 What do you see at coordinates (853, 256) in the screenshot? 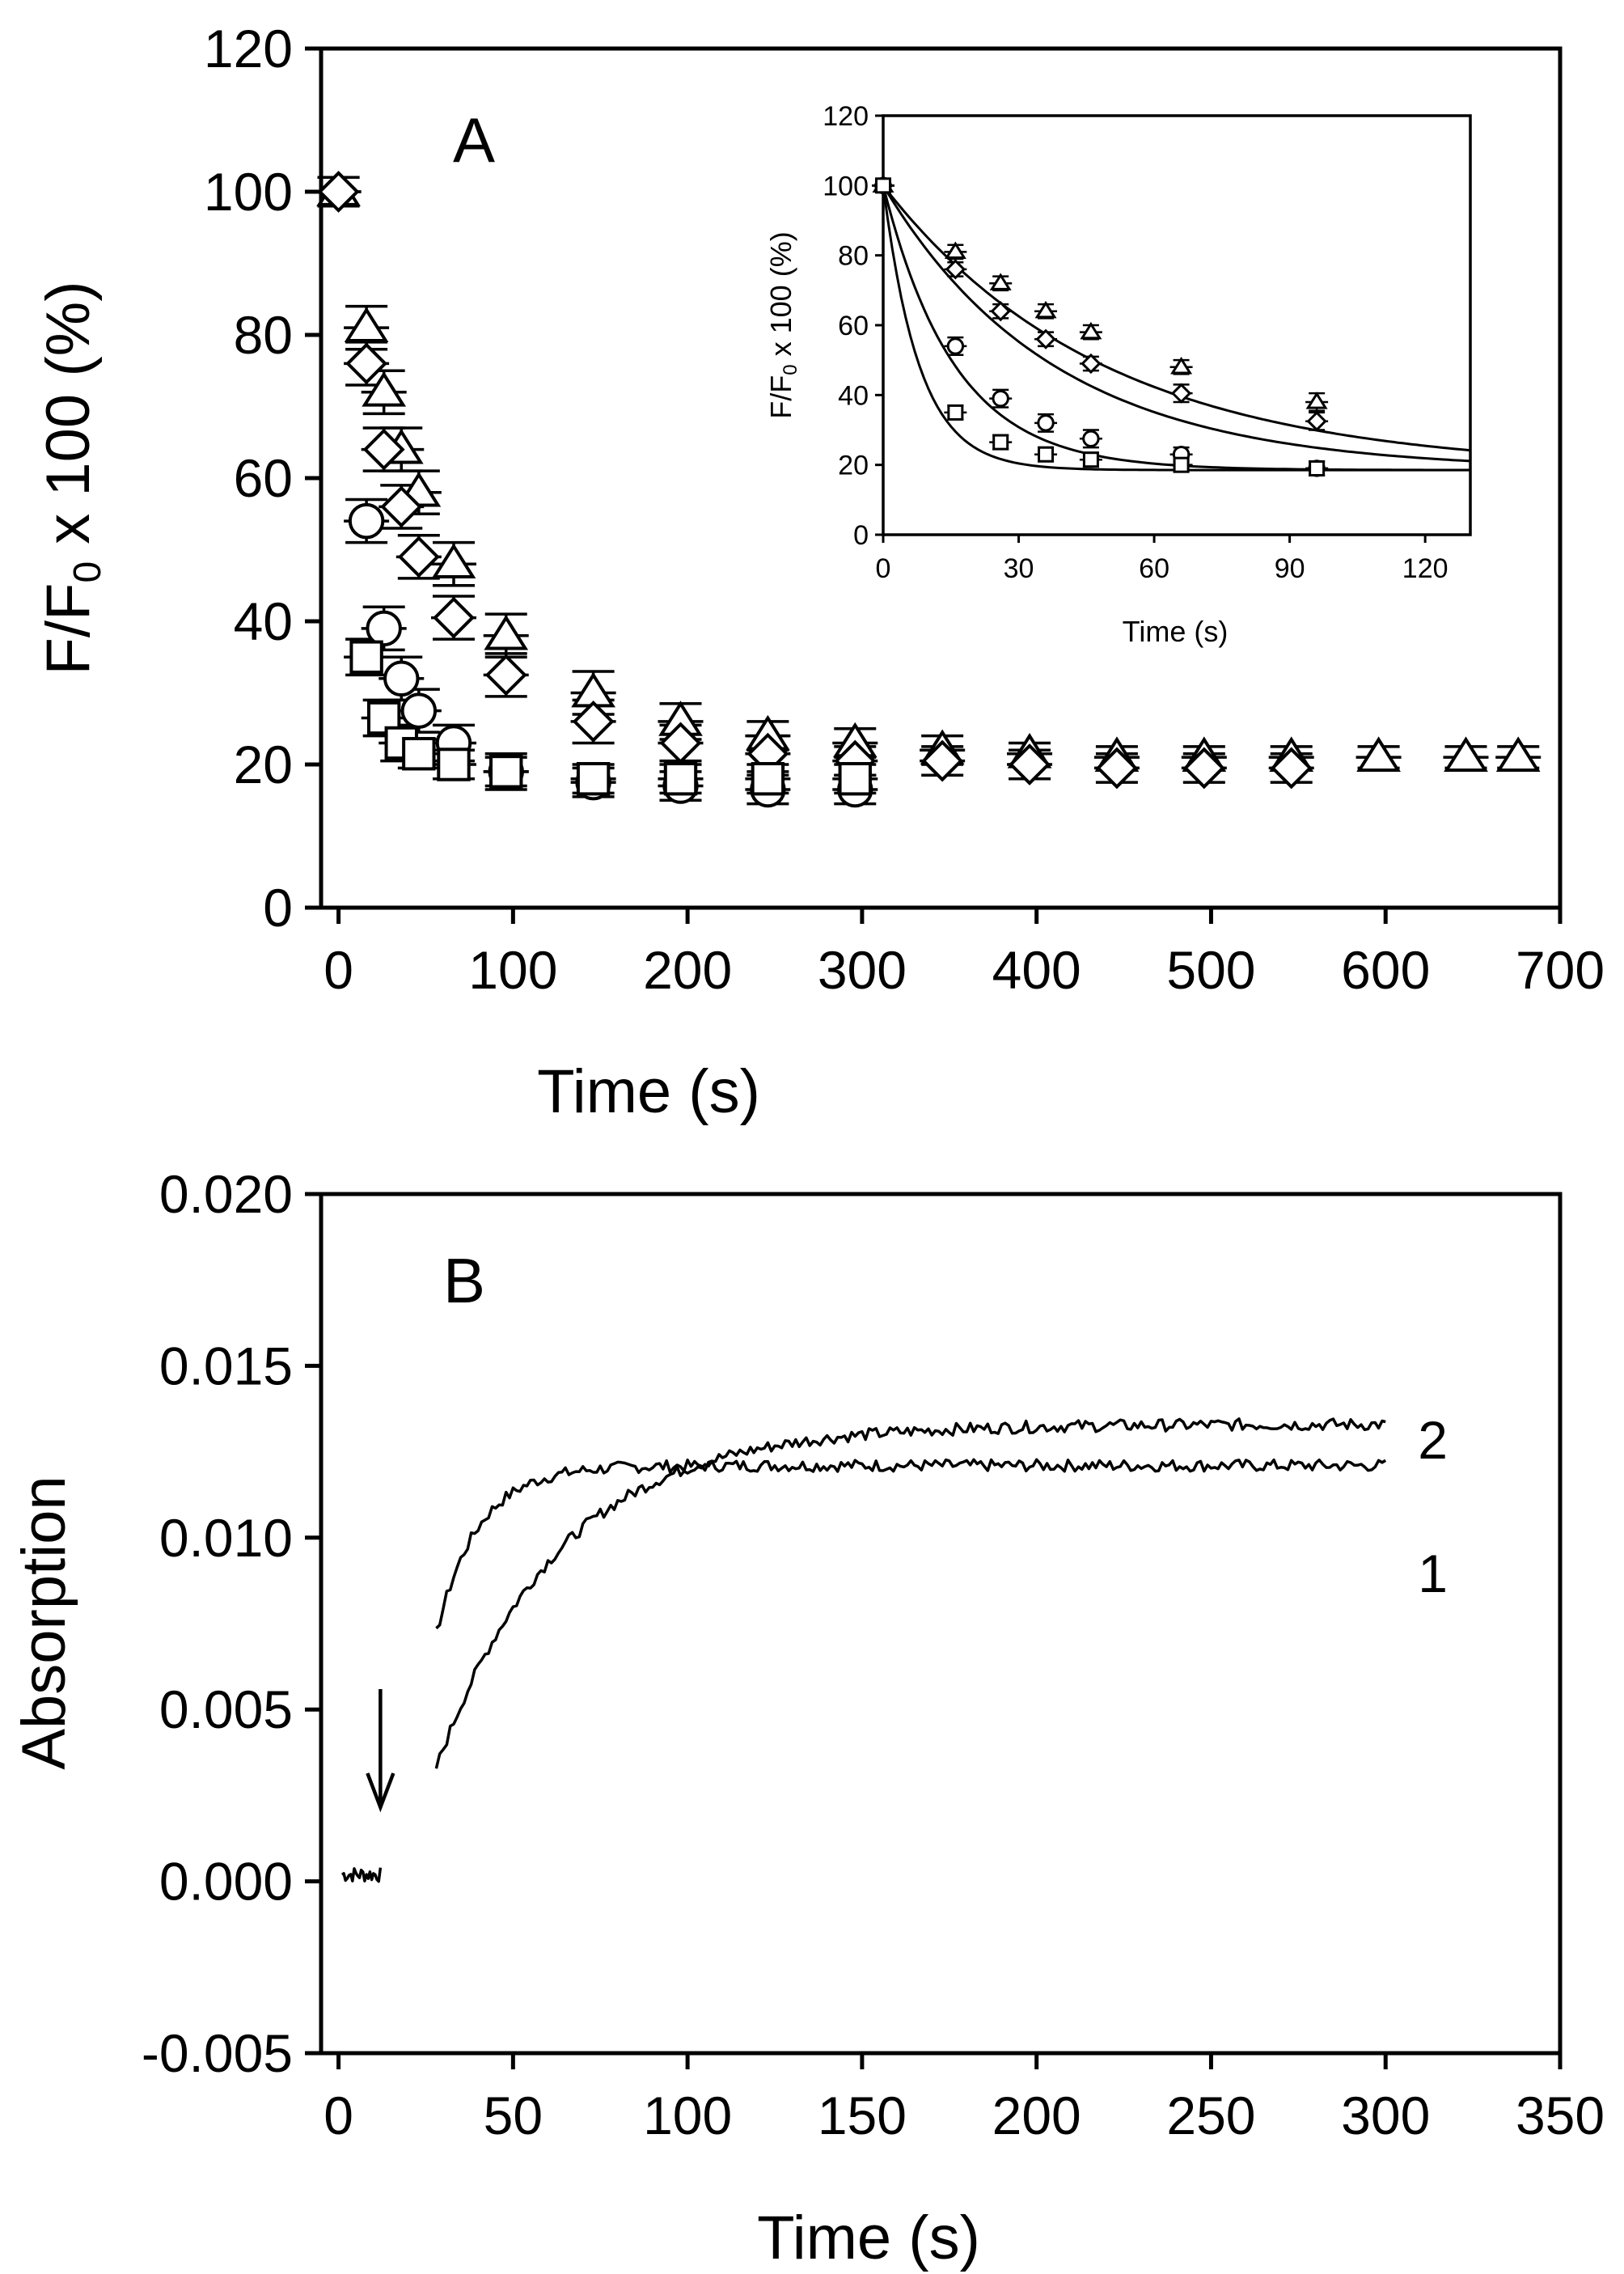
I see `inset-y-tick-label: 80` at bounding box center [853, 256].